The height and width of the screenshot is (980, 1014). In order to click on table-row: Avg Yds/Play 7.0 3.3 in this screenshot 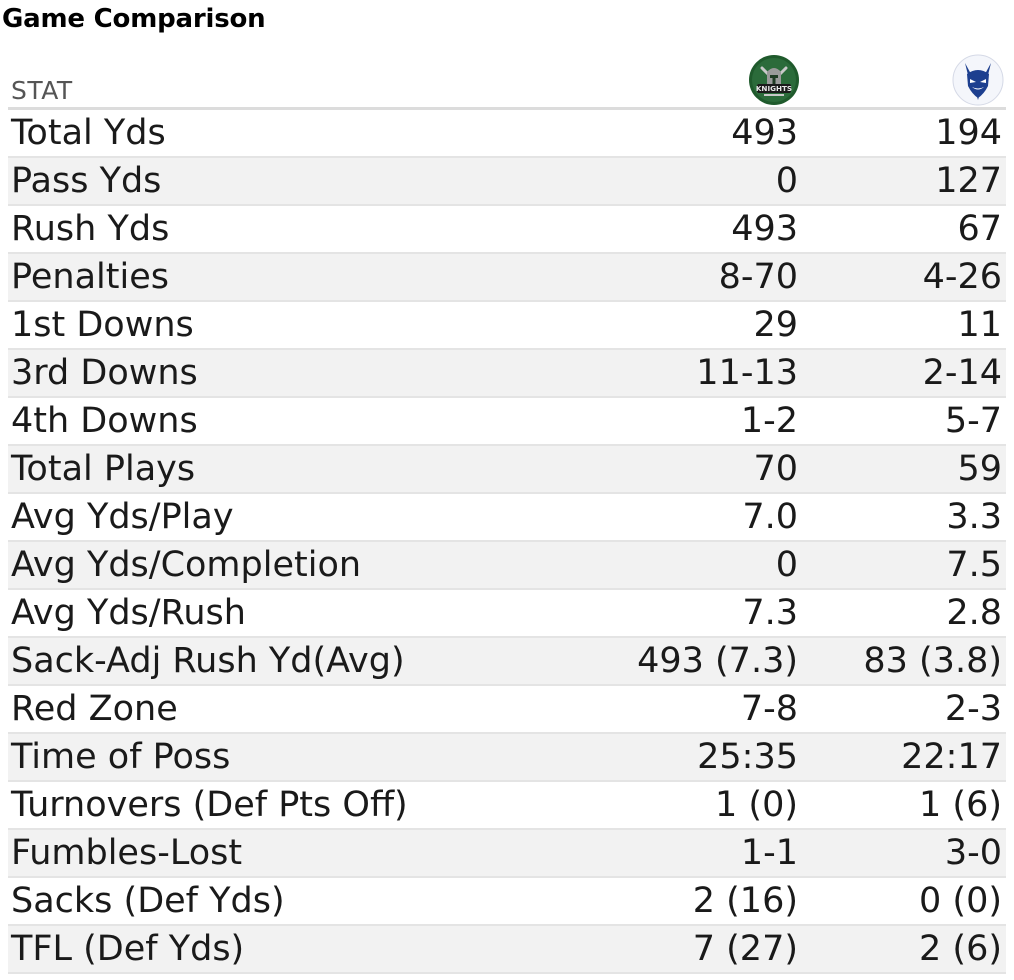, I will do `click(507, 517)`.